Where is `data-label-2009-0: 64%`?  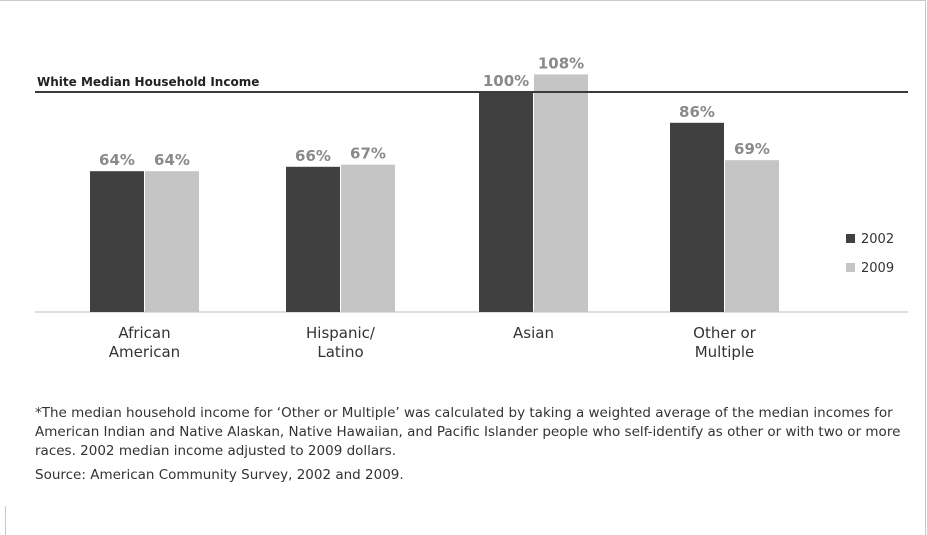 data-label-2009-0: 64% is located at coordinates (172, 160).